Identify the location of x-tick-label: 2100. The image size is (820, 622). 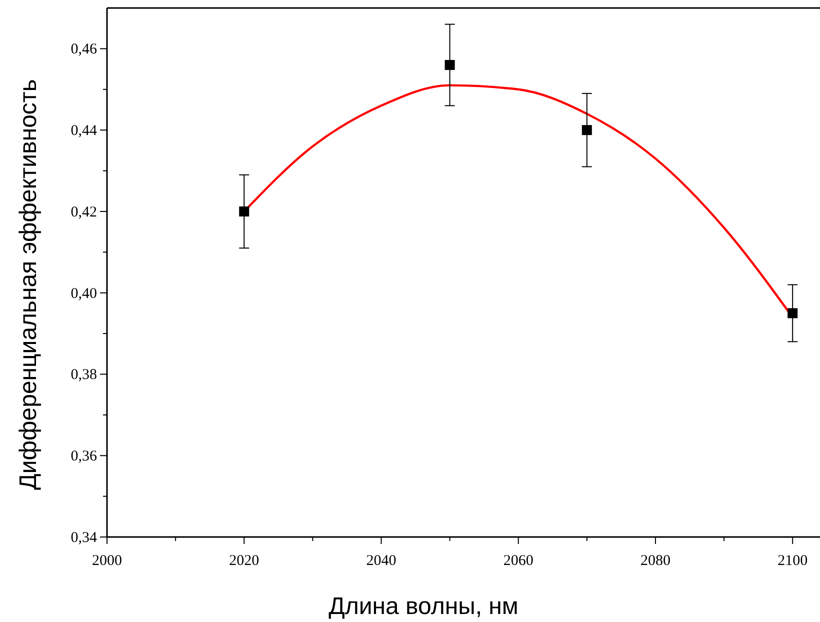
(793, 561).